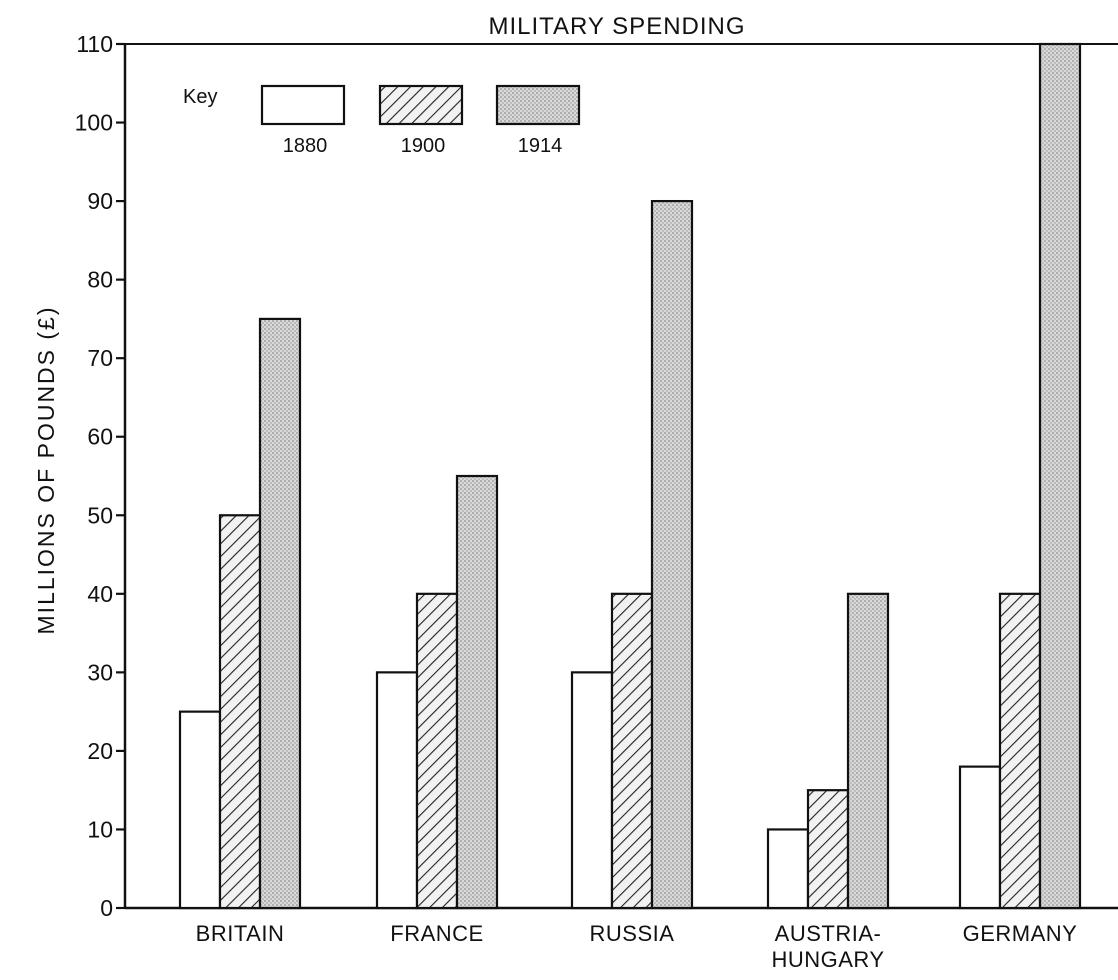 The height and width of the screenshot is (980, 1118). I want to click on y-tick-label: 80, so click(100, 280).